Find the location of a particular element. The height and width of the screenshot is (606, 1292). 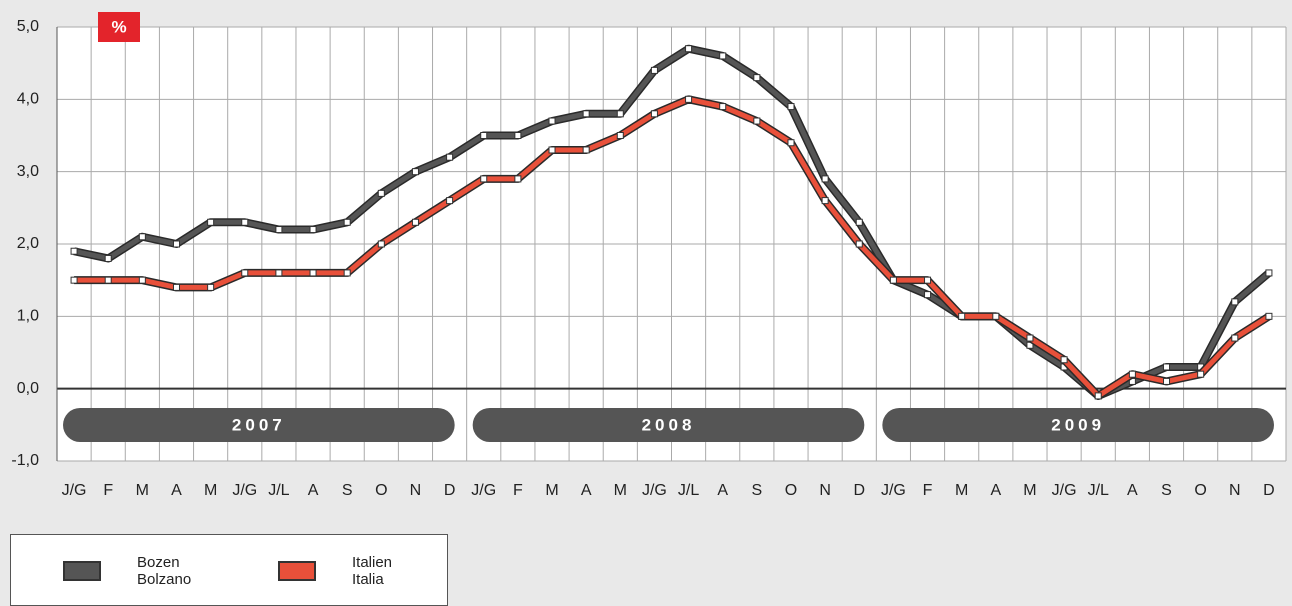

legend: Bozen Bolzano Italien Italia is located at coordinates (229, 570).